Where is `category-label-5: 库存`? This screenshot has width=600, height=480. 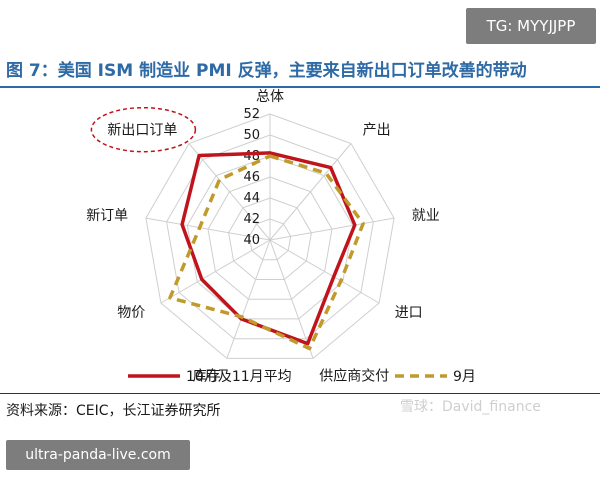 category-label-5: 库存 is located at coordinates (207, 376).